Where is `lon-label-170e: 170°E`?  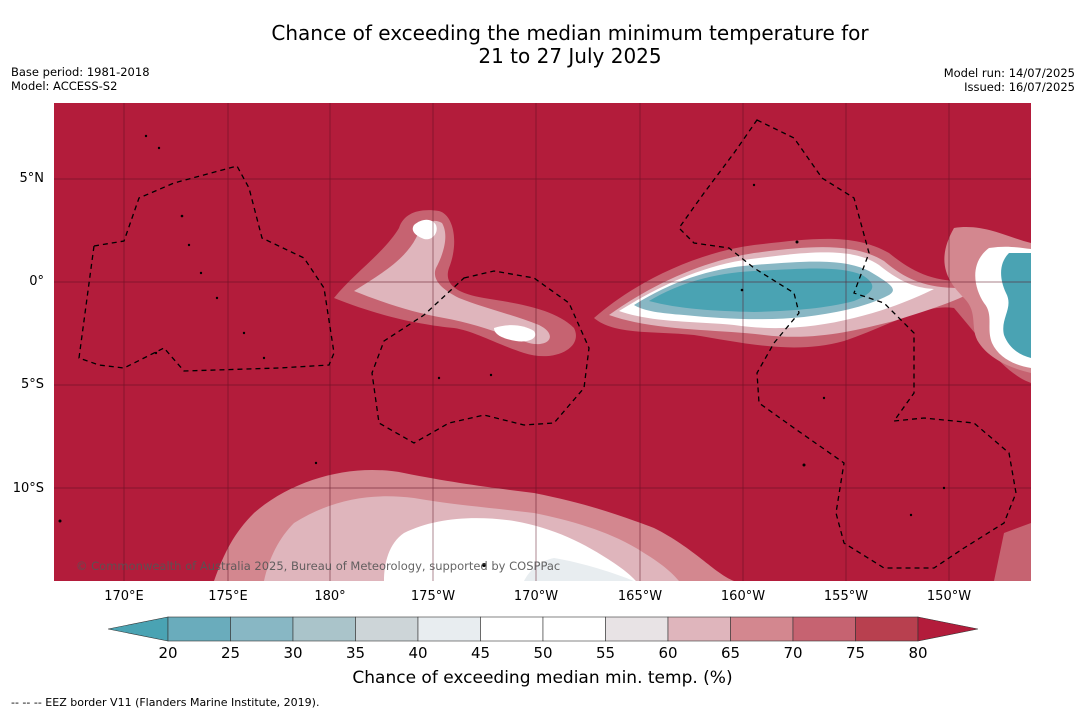 lon-label-170e: 170°E is located at coordinates (124, 596).